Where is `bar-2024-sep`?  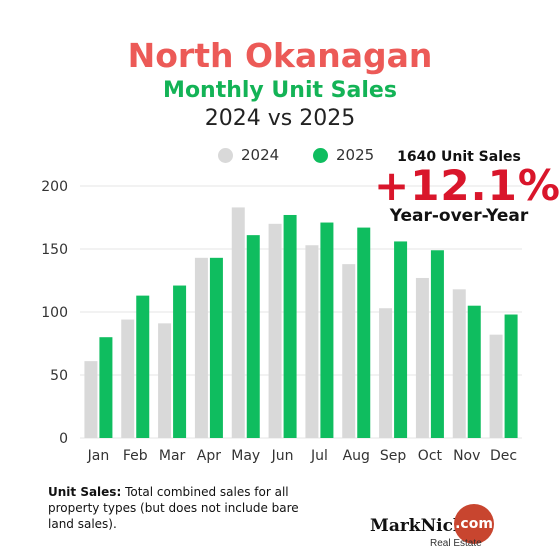 bar-2024-sep is located at coordinates (386, 373).